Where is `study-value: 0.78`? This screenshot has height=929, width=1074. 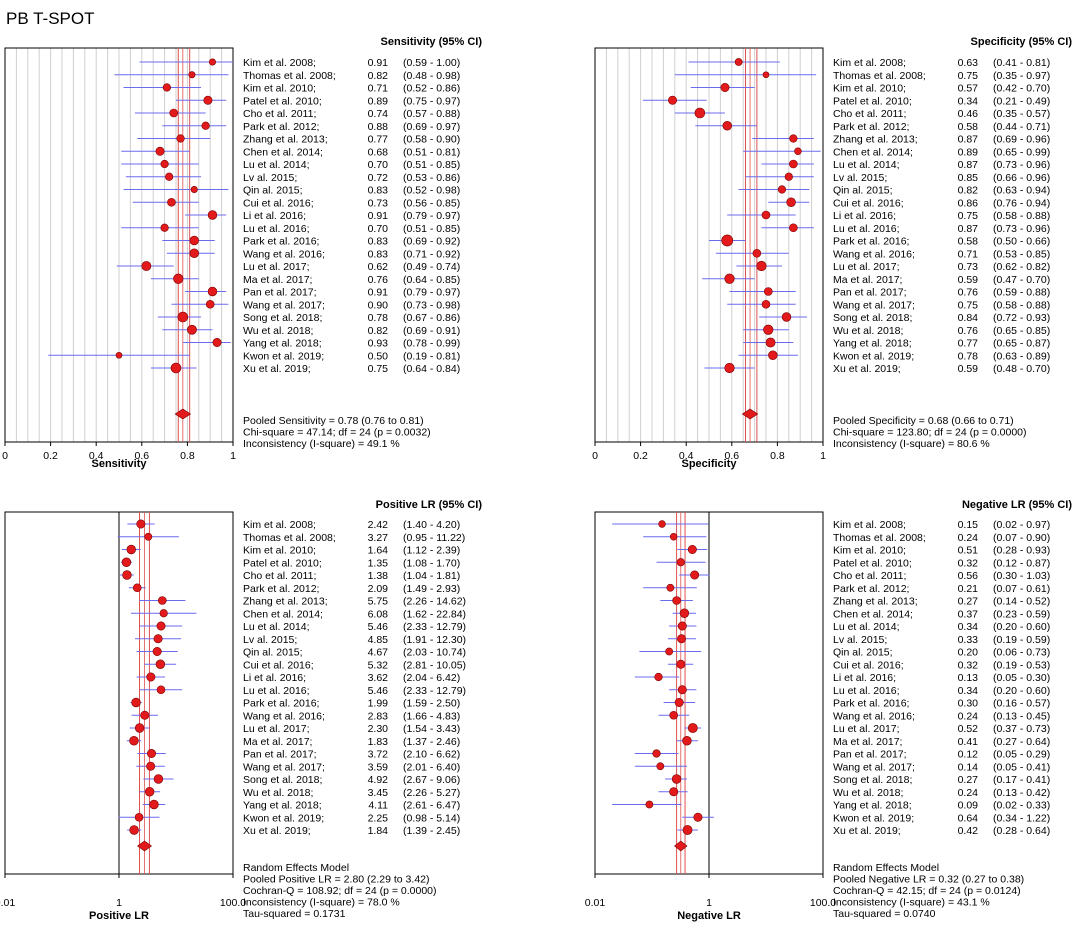
study-value: 0.78 is located at coordinates (968, 356).